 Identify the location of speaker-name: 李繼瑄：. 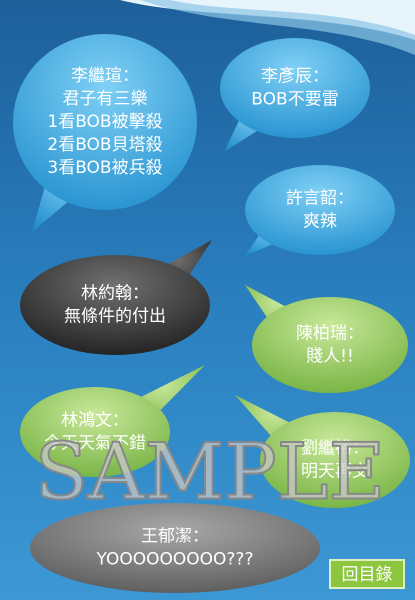
(105, 76).